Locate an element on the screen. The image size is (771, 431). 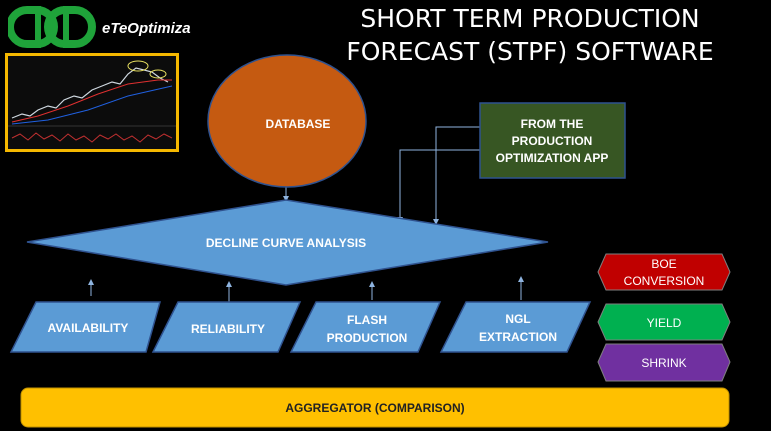
app-to-decline-connector-a is located at coordinates (456, 175).